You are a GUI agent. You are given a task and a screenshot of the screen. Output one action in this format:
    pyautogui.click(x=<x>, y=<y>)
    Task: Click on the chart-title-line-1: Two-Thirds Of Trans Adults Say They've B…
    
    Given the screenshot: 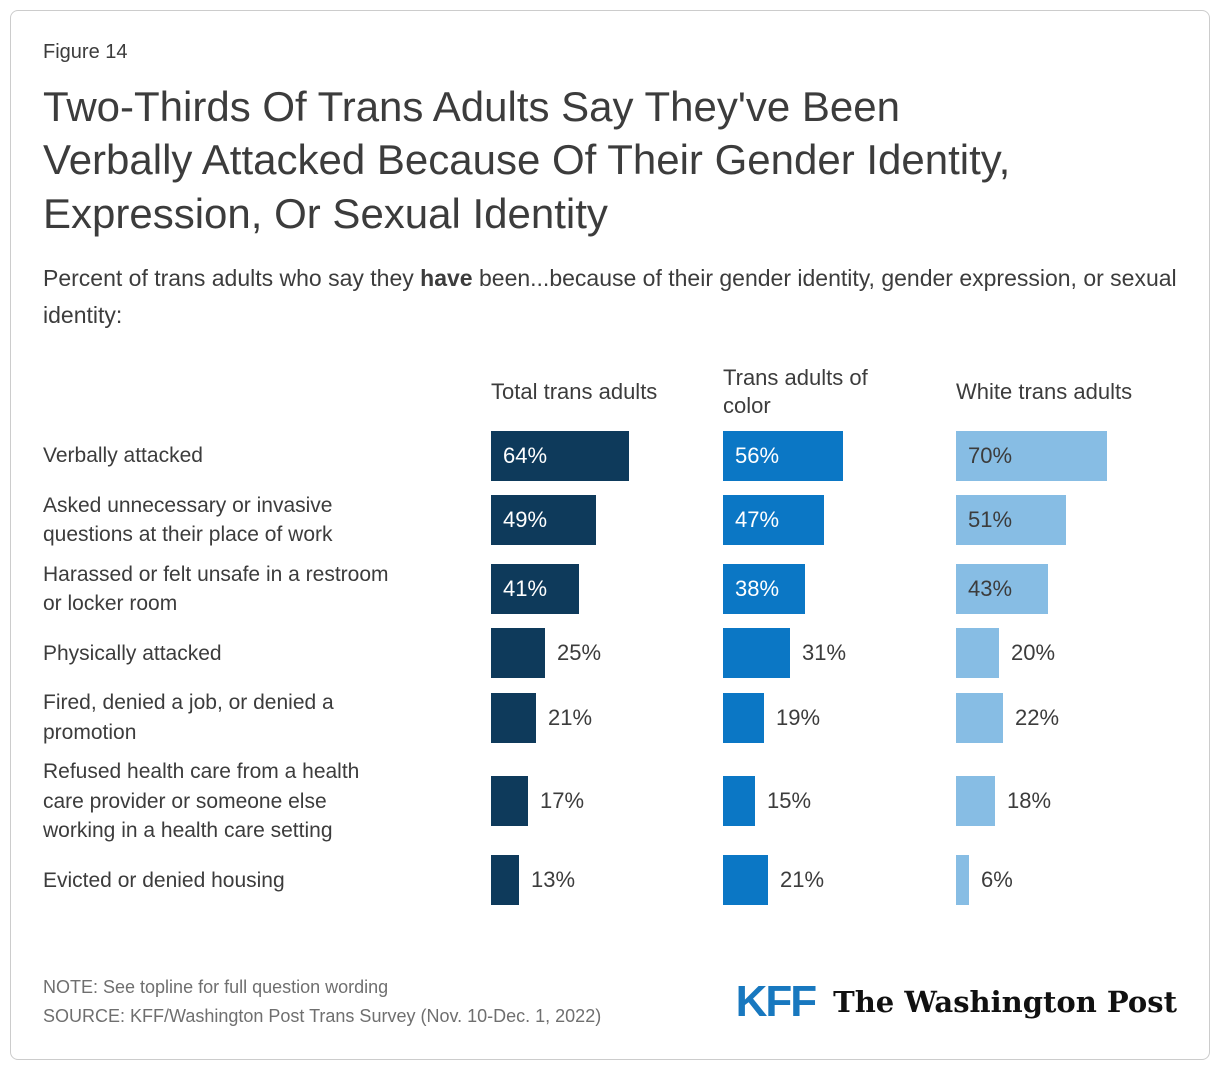 What is the action you would take?
    pyautogui.click(x=471, y=106)
    